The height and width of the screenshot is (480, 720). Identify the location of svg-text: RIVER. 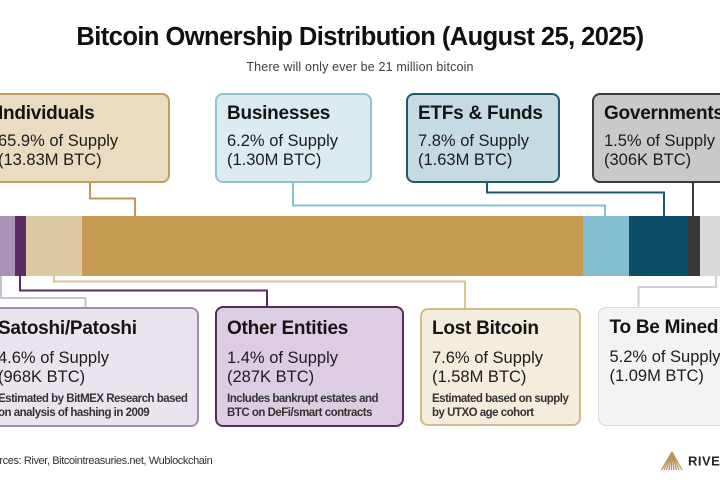
(704, 461).